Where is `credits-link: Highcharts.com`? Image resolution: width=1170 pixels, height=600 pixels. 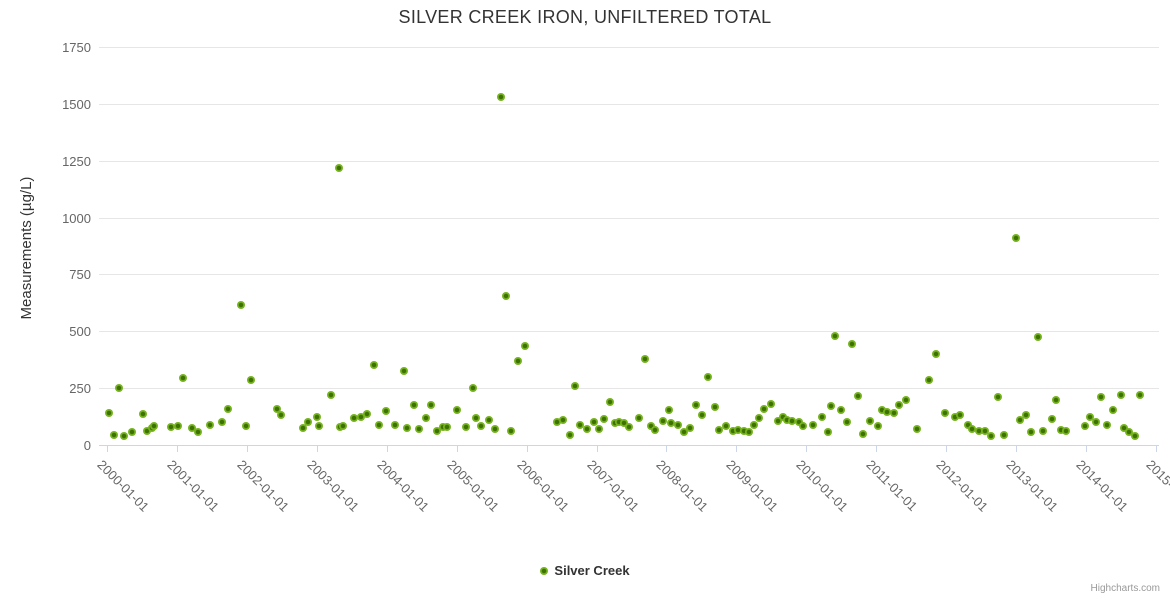 credits-link: Highcharts.com is located at coordinates (1125, 588).